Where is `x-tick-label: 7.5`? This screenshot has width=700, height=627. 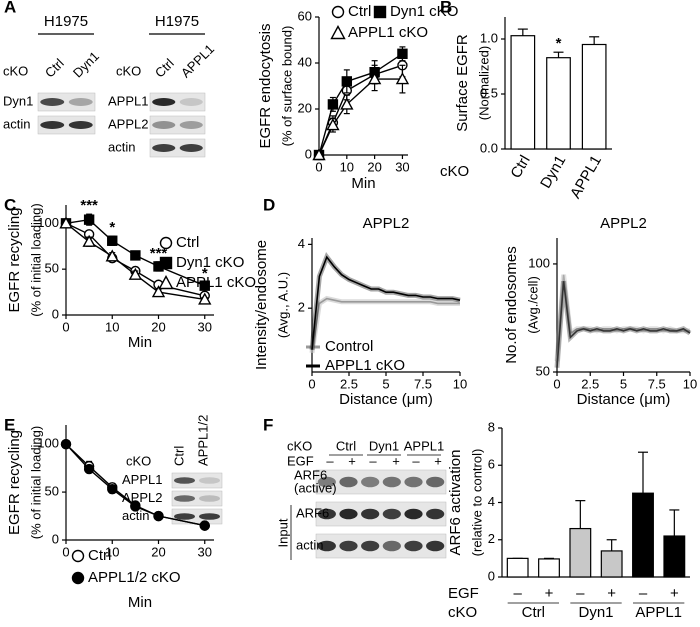 x-tick-label: 7.5 is located at coordinates (657, 383).